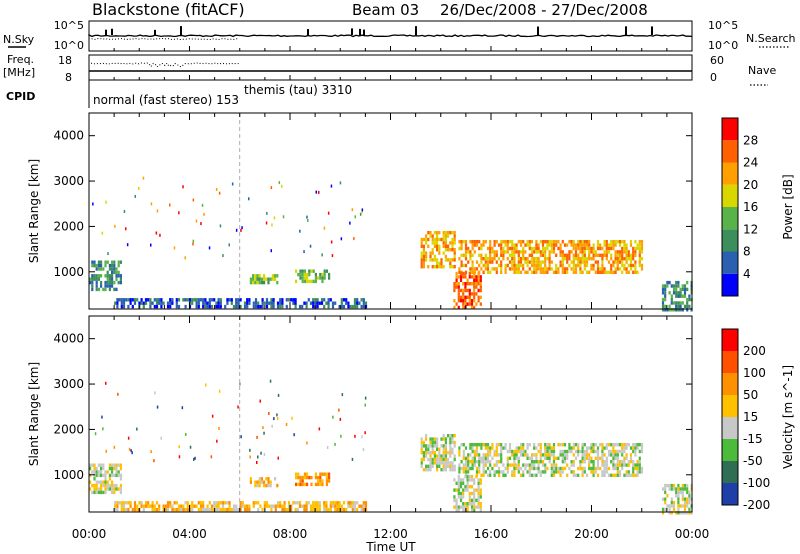 This screenshot has height=554, width=800. Describe the element at coordinates (298, 90) in the screenshot. I see `cpid-mode-2: themis (tau) 3310` at that location.